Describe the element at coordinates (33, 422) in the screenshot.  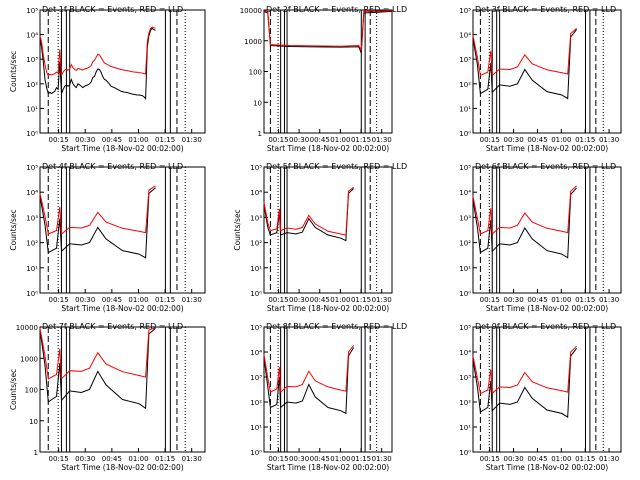
I see `y-tick-label: 10` at that location.